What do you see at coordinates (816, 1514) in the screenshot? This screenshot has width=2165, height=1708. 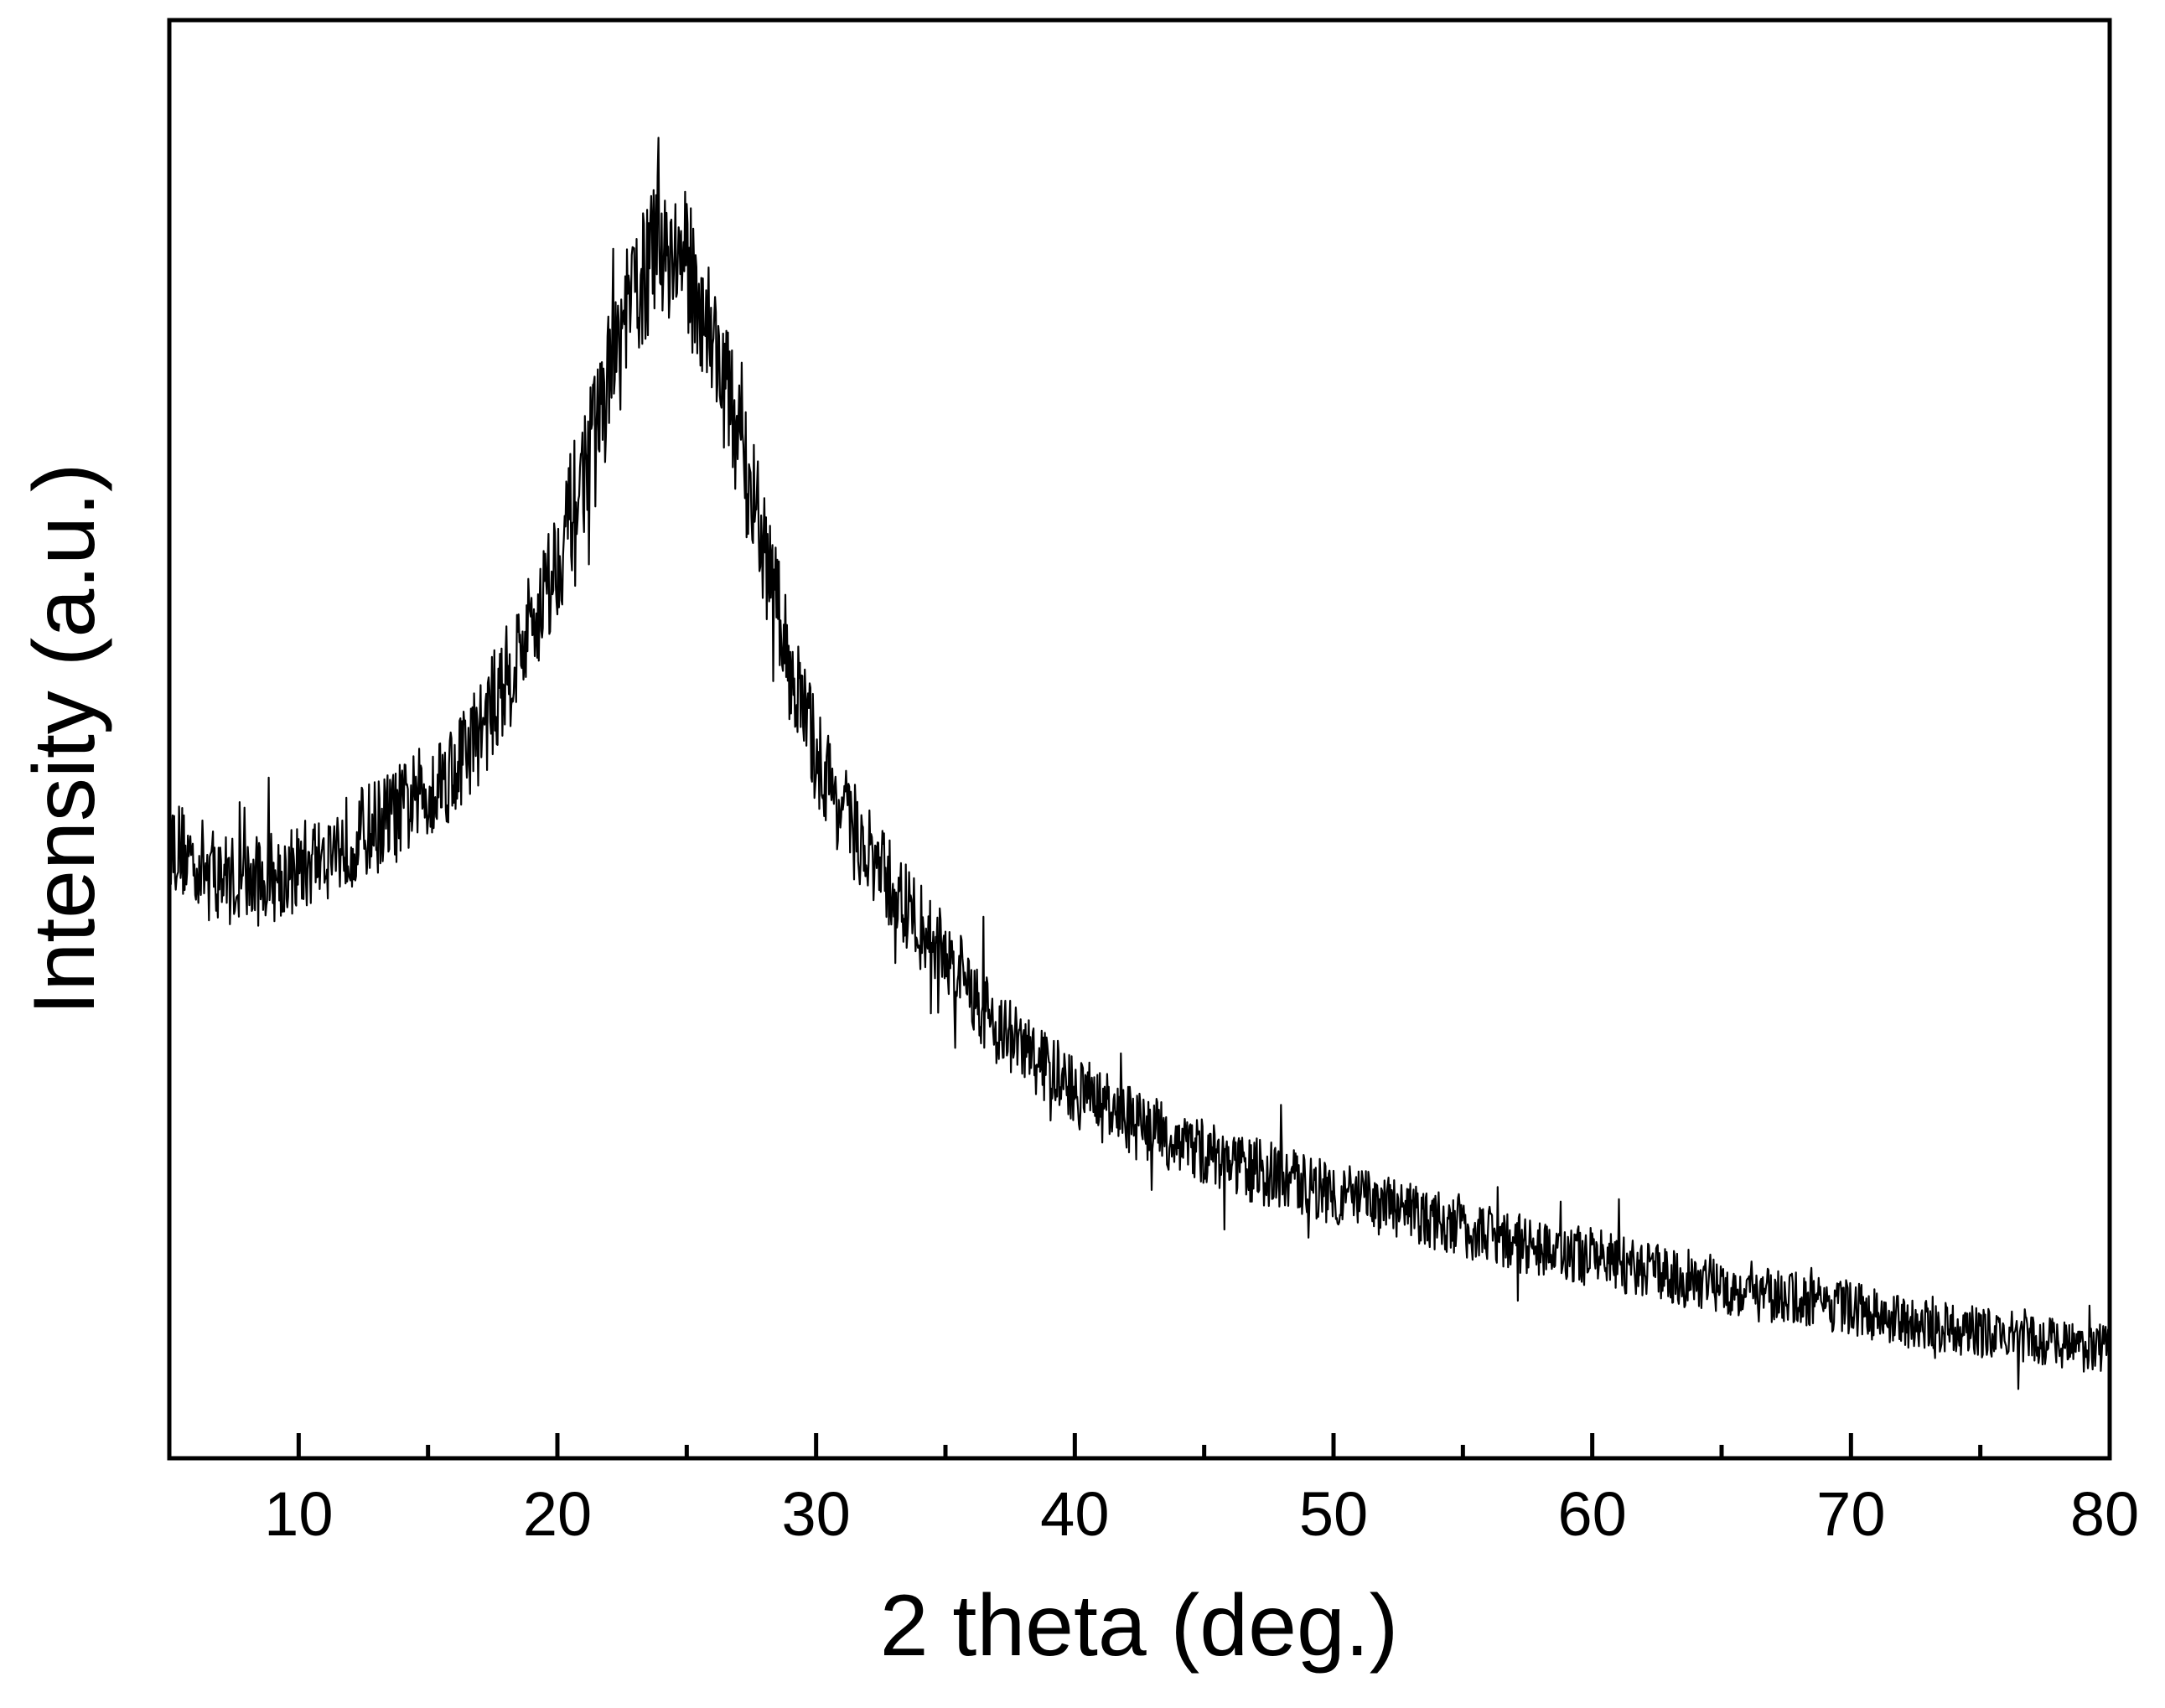 I see `x-tick-label: 30` at bounding box center [816, 1514].